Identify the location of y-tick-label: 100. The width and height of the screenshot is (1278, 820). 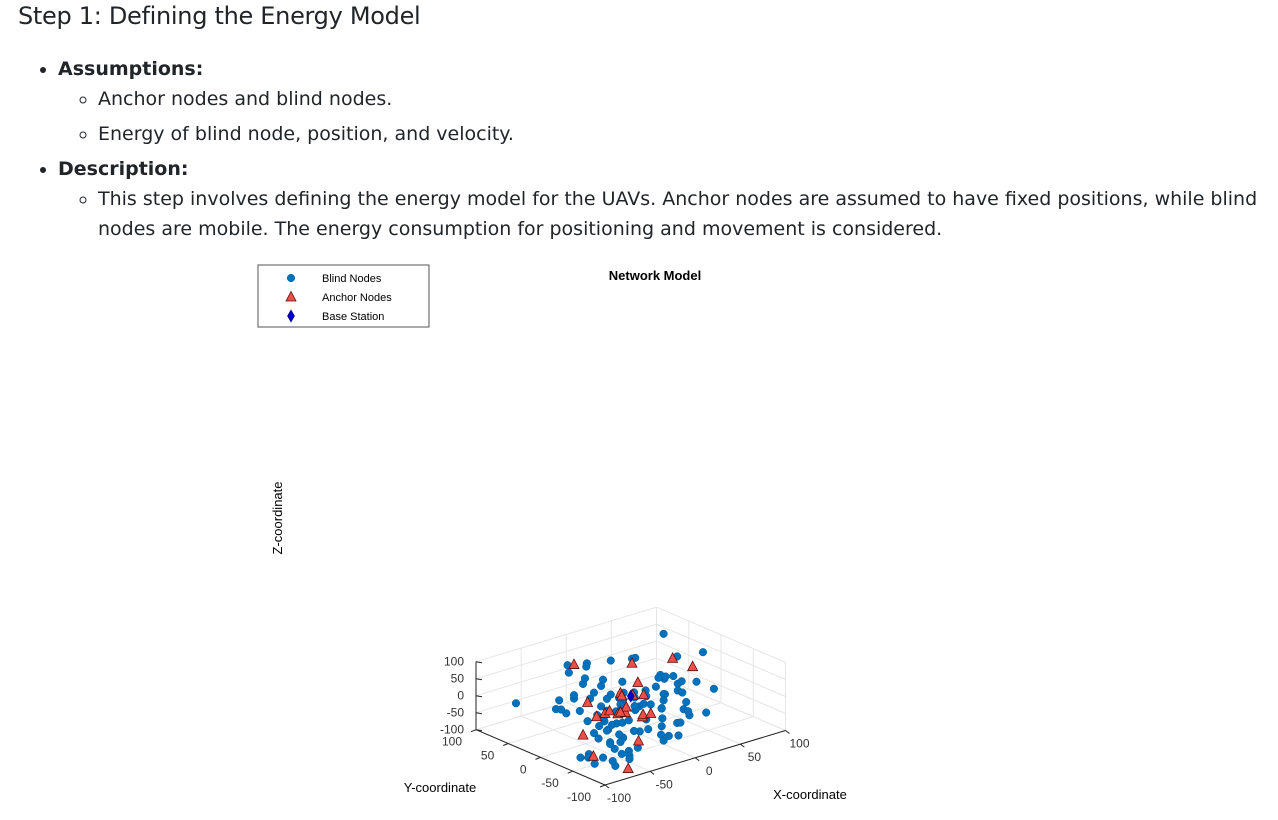
(452, 742).